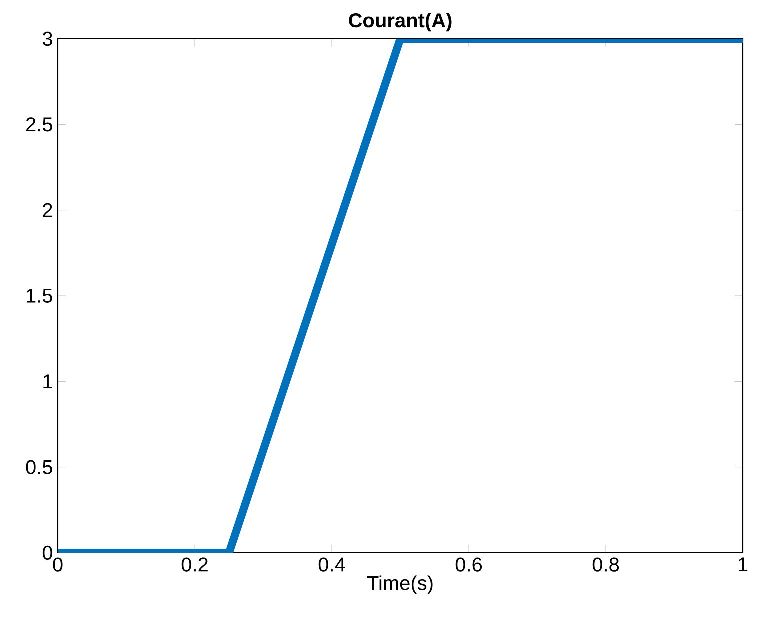 This screenshot has width=759, height=624. Describe the element at coordinates (606, 565) in the screenshot. I see `x-tick-label: 0.8` at that location.